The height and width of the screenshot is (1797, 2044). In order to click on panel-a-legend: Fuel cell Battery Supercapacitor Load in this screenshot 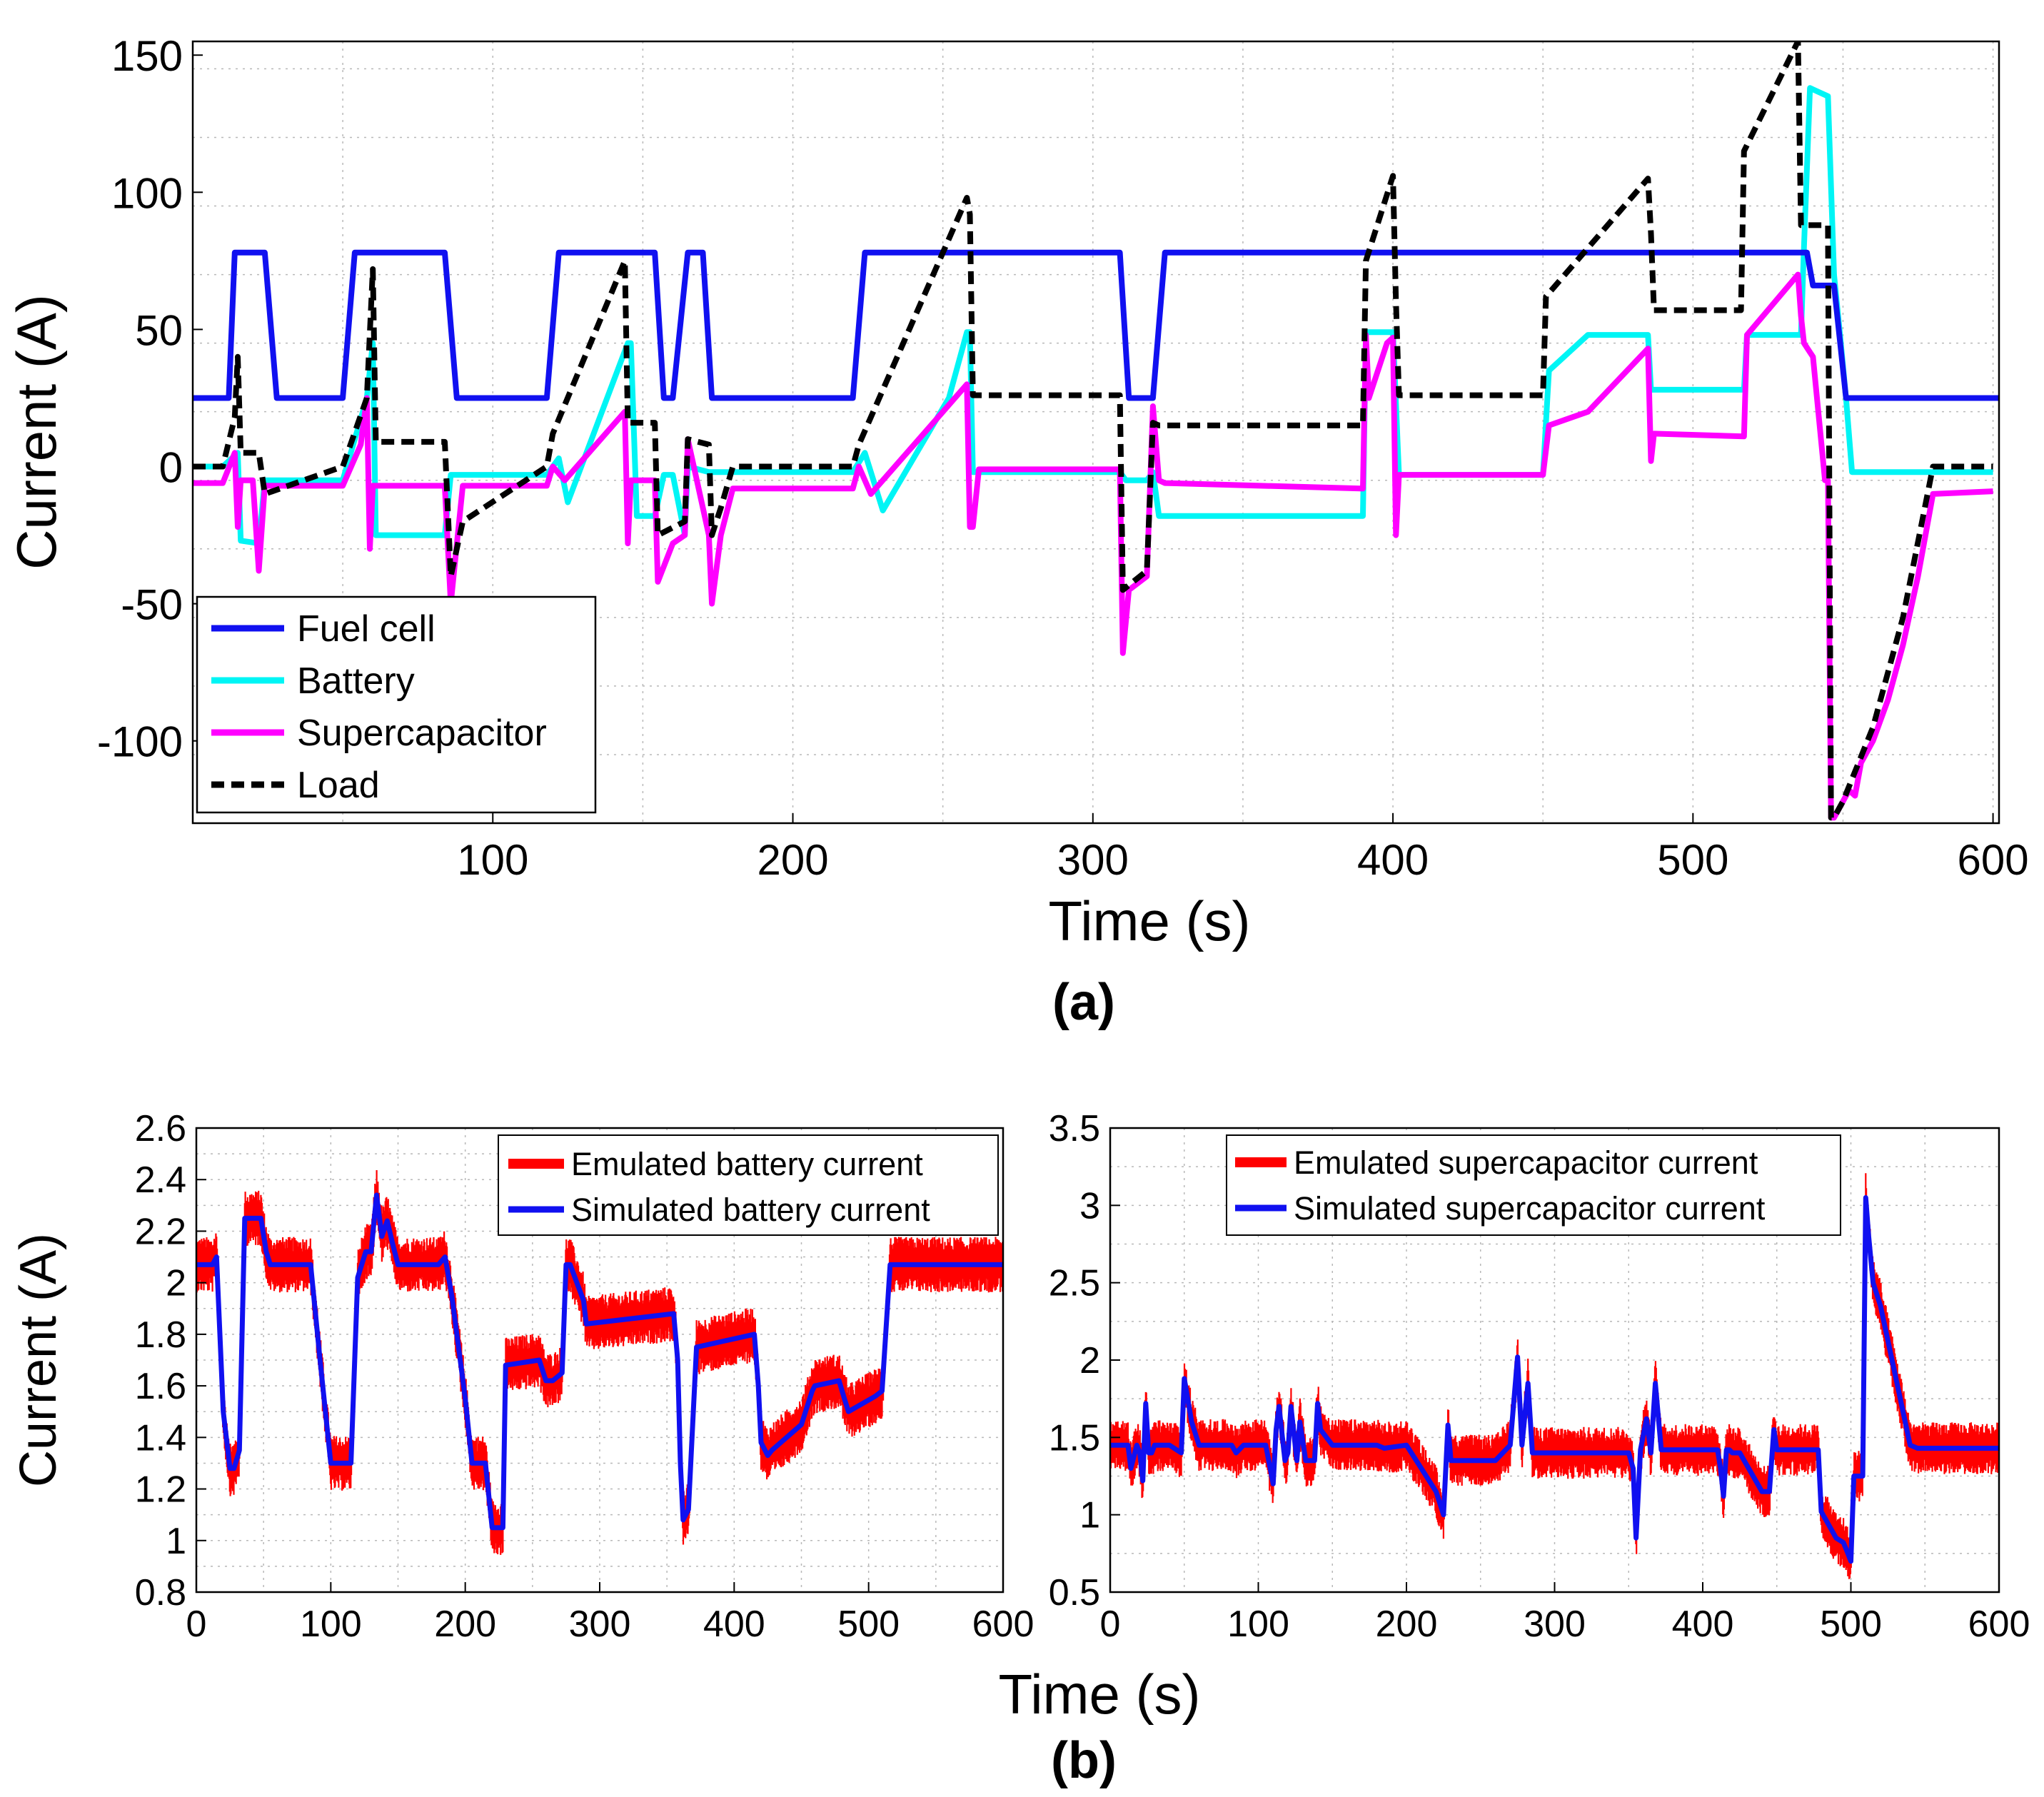, I will do `click(396, 704)`.